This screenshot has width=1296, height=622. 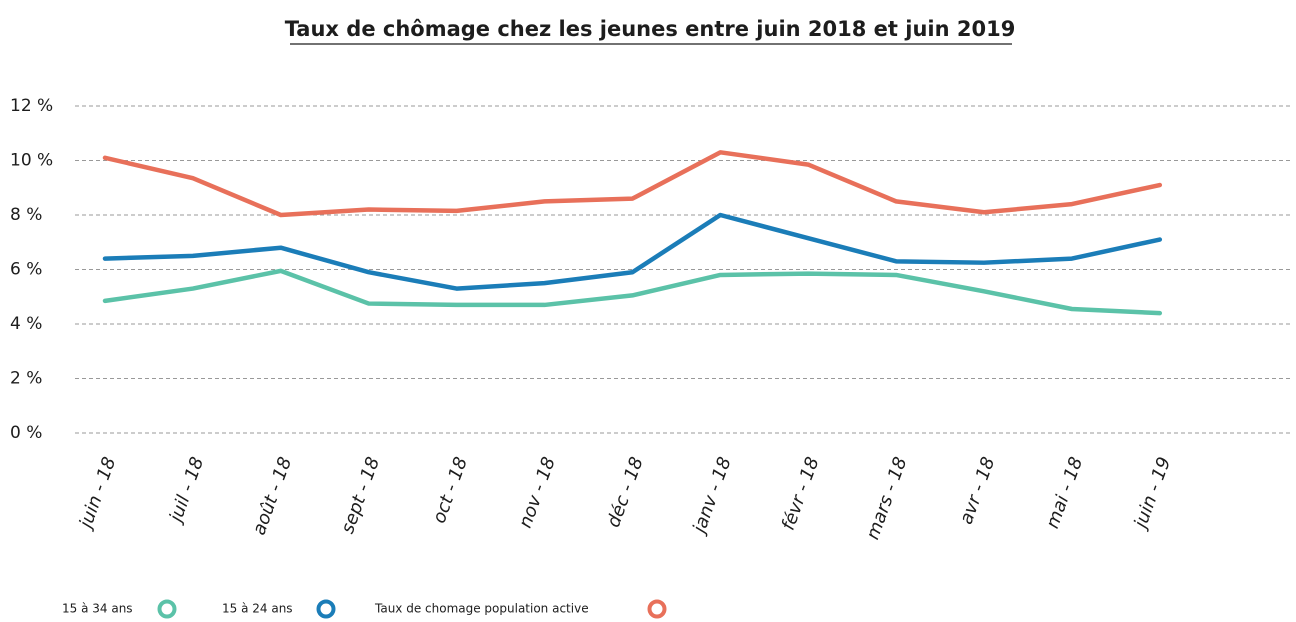 What do you see at coordinates (97, 493) in the screenshot?
I see `x-tick-label: juin - 18` at bounding box center [97, 493].